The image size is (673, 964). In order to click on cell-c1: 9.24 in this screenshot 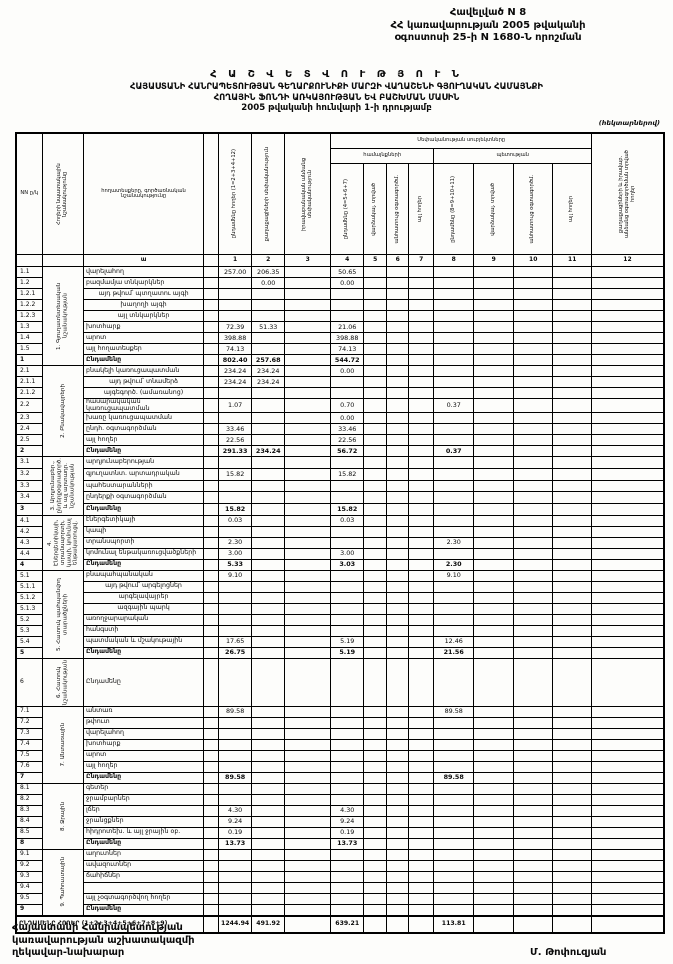, I will do `click(235, 821)`.